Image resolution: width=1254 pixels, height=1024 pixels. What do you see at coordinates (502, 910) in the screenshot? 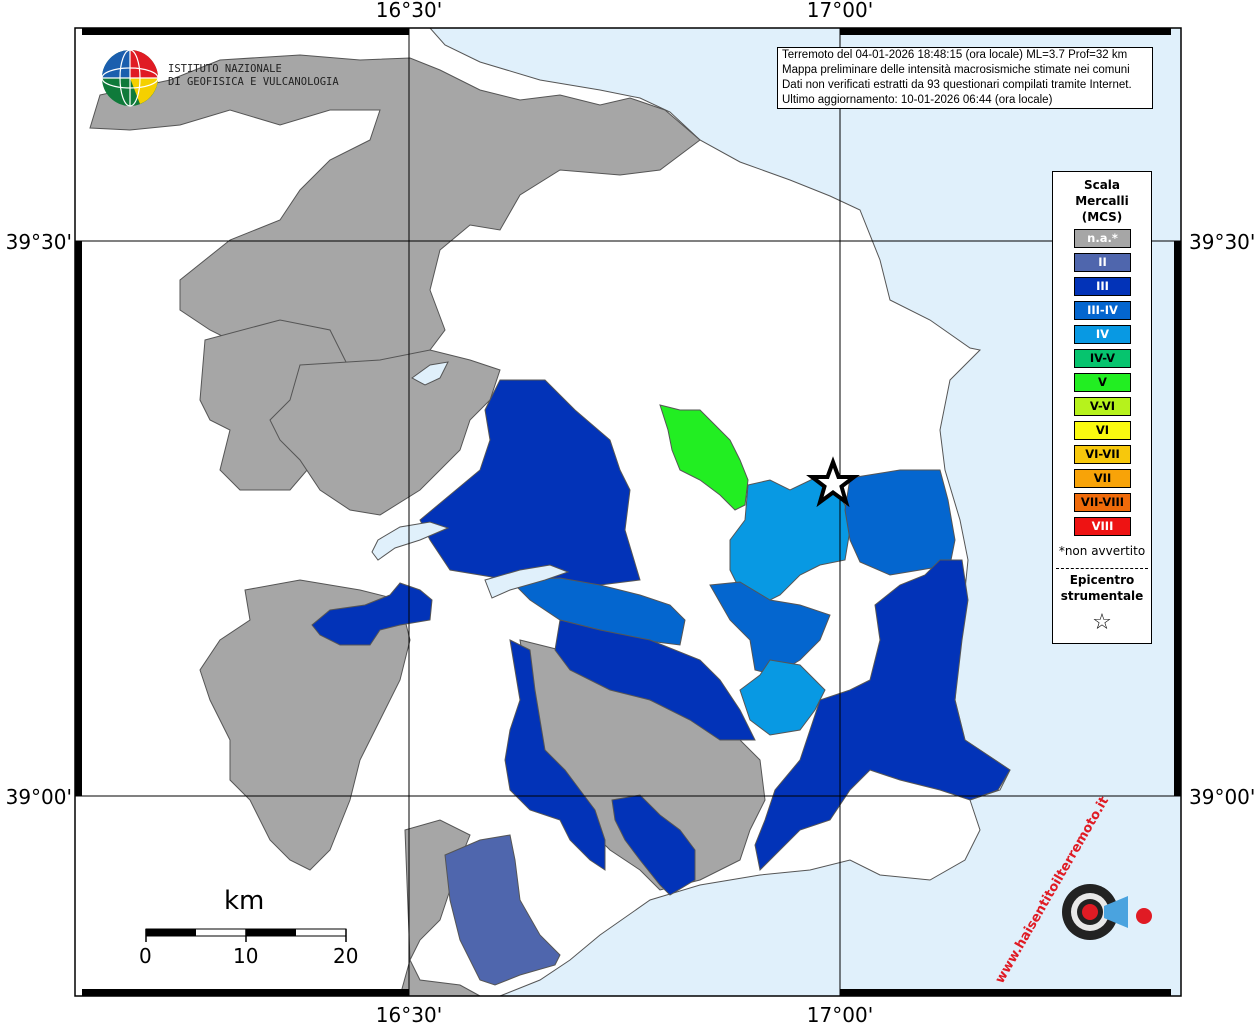
I see `region-II` at bounding box center [502, 910].